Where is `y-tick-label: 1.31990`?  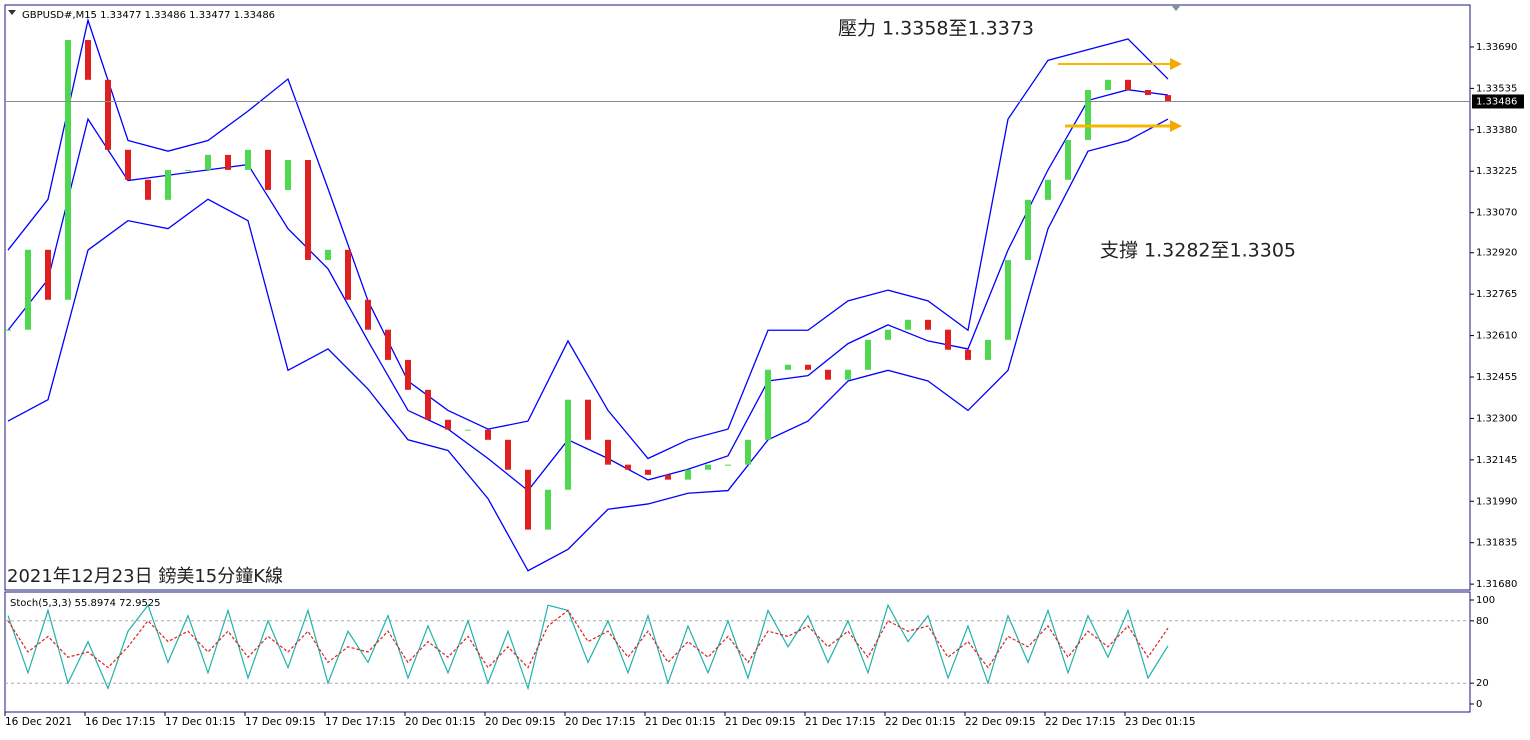 y-tick-label: 1.31990 is located at coordinates (1496, 501).